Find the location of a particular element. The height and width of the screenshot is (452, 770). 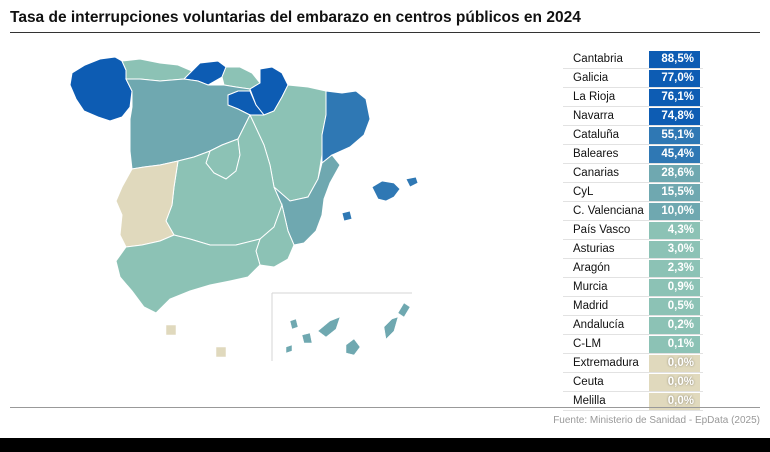

region-name: La Rioja is located at coordinates (594, 97).